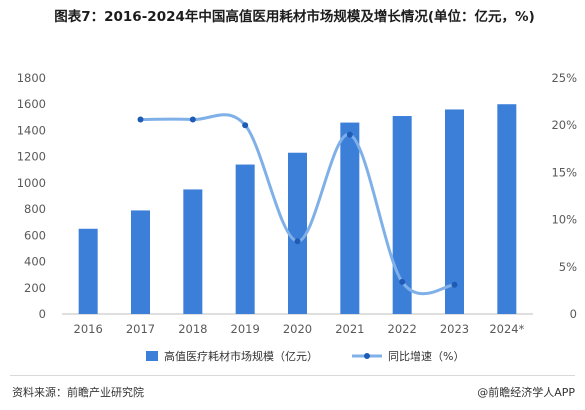  What do you see at coordinates (78, 392) in the screenshot?
I see `source-note: 资料来源：前瞻产业研究院` at bounding box center [78, 392].